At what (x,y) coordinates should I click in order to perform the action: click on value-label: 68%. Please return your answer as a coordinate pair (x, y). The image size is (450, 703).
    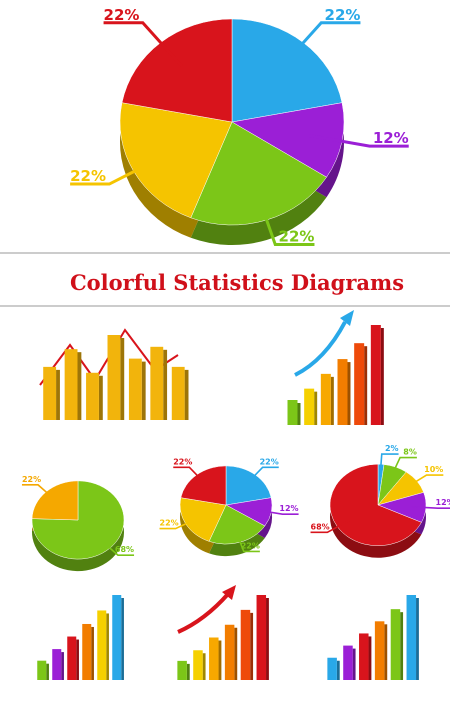
    Looking at the image, I should click on (124, 549).